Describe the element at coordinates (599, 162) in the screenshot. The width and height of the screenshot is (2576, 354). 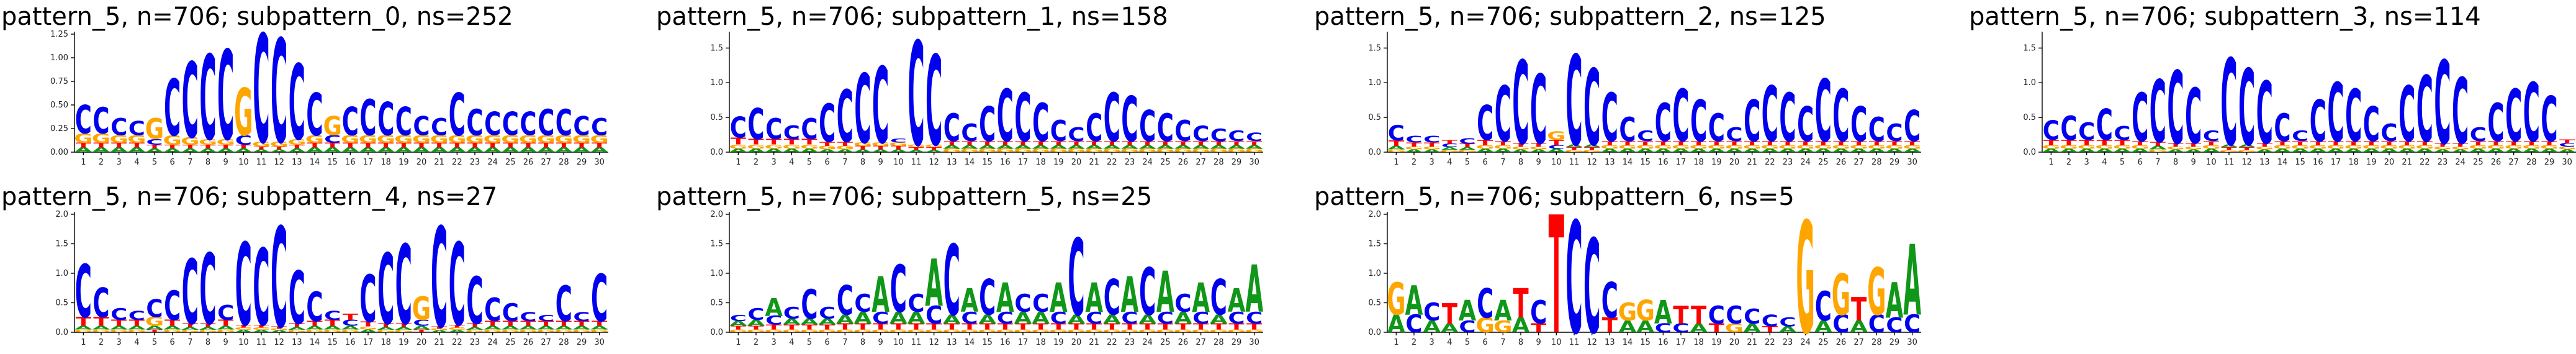
I see `x-tick-label: 30` at that location.